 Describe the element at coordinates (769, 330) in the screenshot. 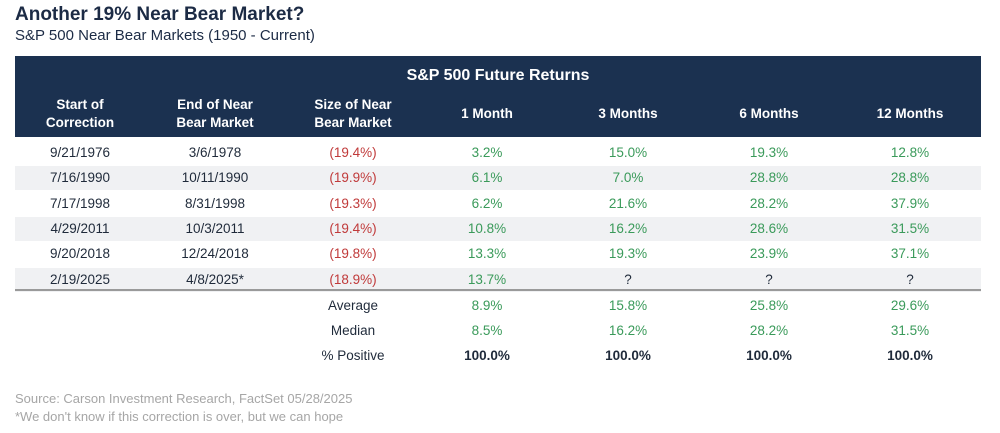

I see `summary-value: 28.2%` at that location.